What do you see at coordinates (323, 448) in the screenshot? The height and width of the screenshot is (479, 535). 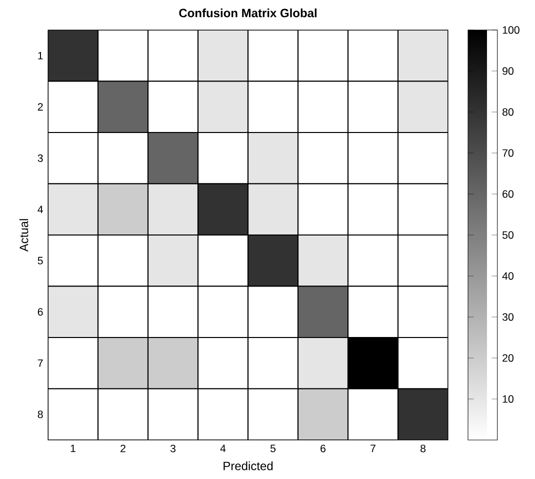 I see `x-tick-label: 6` at bounding box center [323, 448].